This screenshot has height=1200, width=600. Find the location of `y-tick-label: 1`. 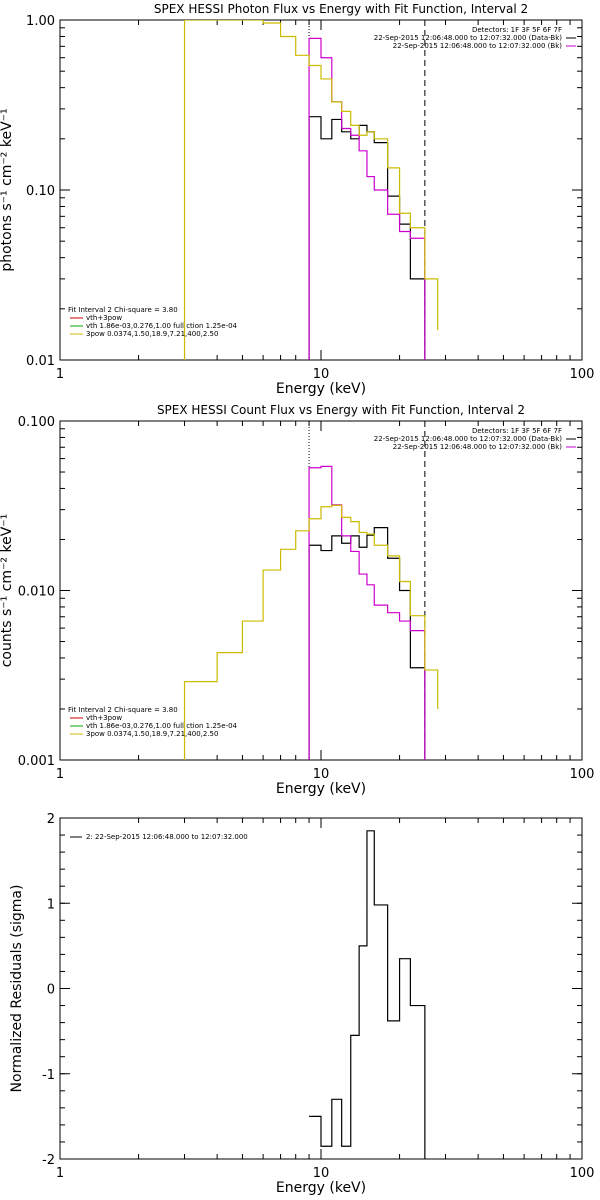

y-tick-label: 1 is located at coordinates (51, 904).